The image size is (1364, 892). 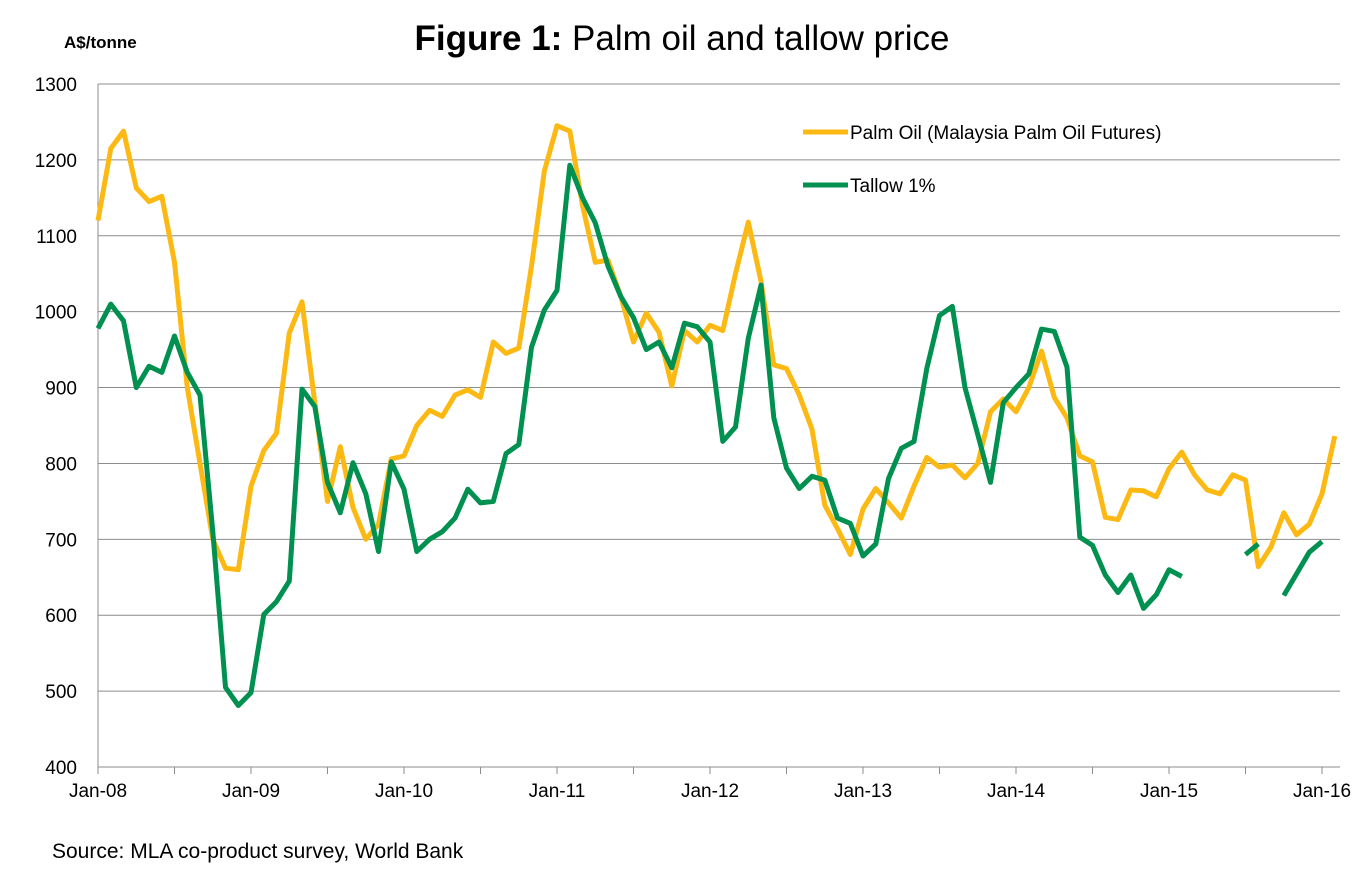 I want to click on legend-label: Tallow 1%, so click(x=893, y=186).